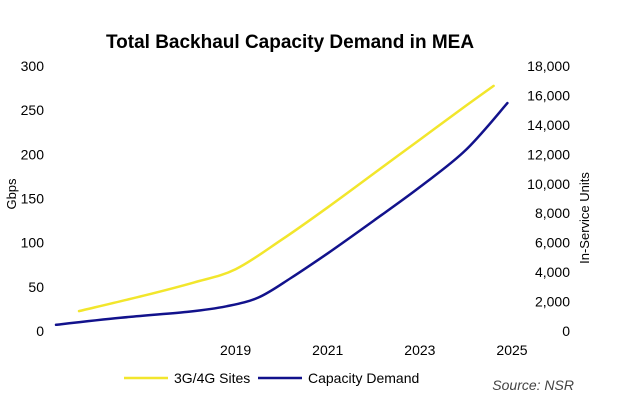  I want to click on left-y-axis-label: Gbps, so click(11, 194).